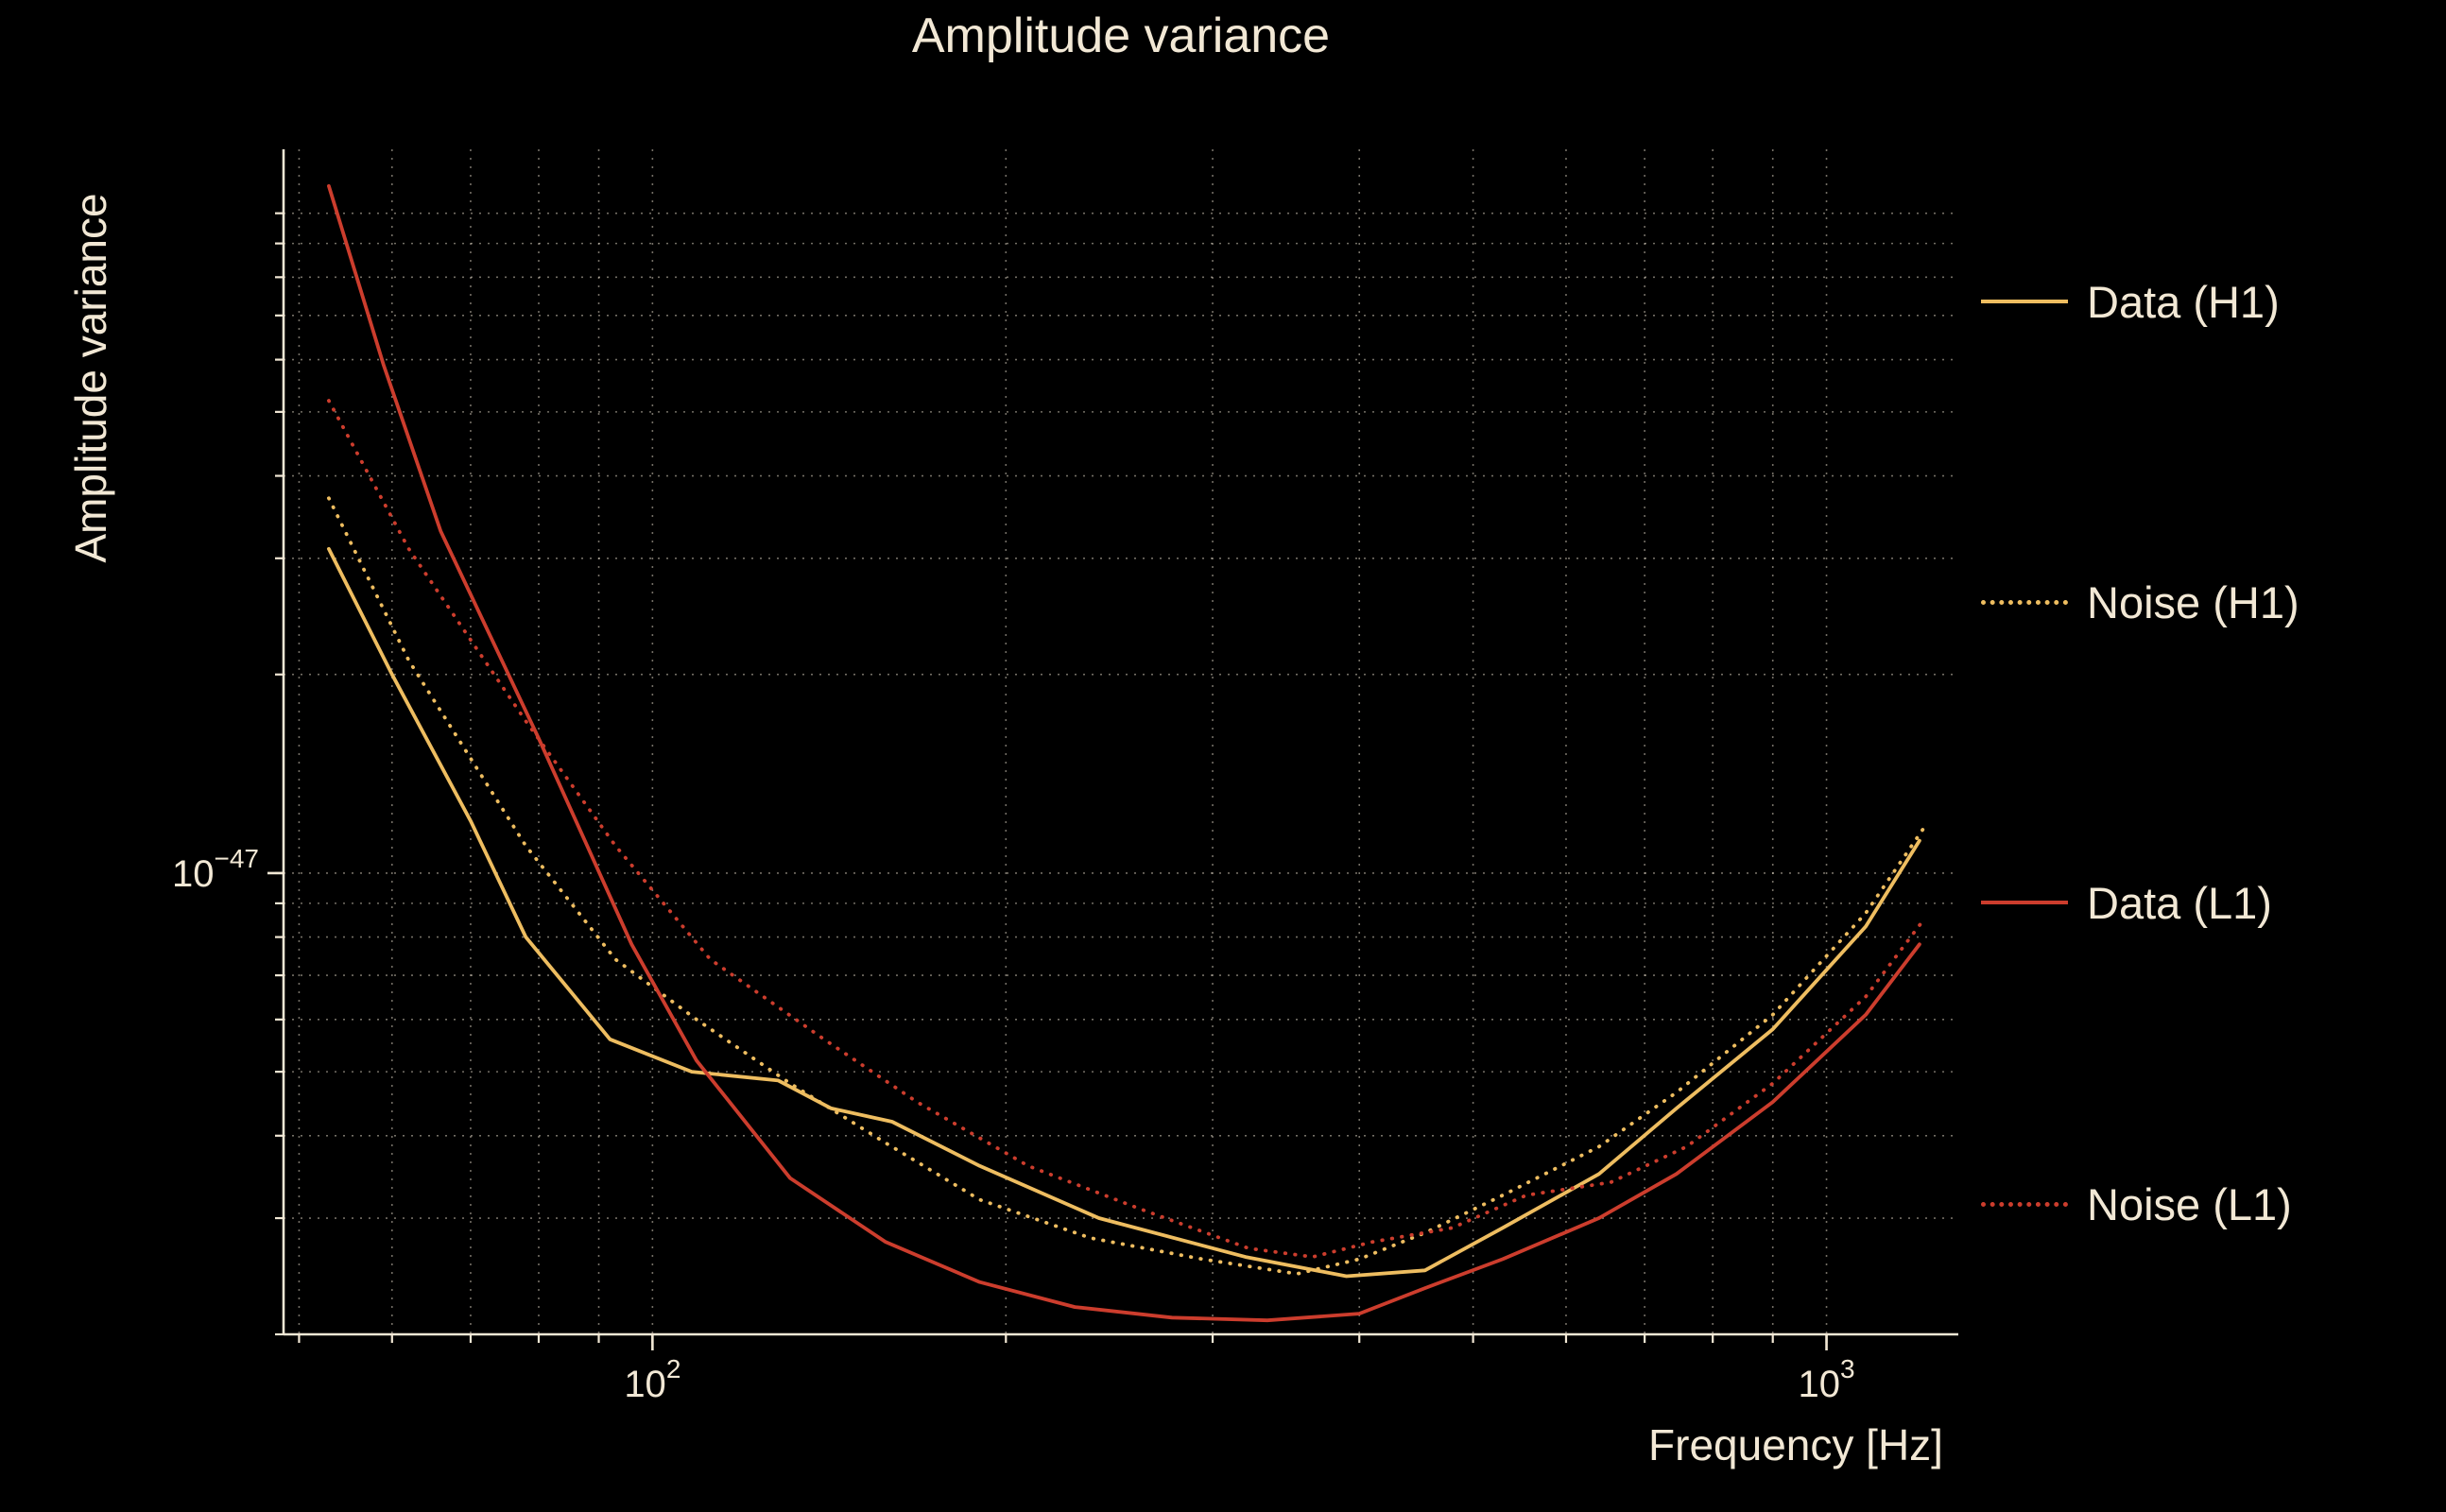  What do you see at coordinates (2024, 301) in the screenshot?
I see `legend-line-sample-data-h1` at bounding box center [2024, 301].